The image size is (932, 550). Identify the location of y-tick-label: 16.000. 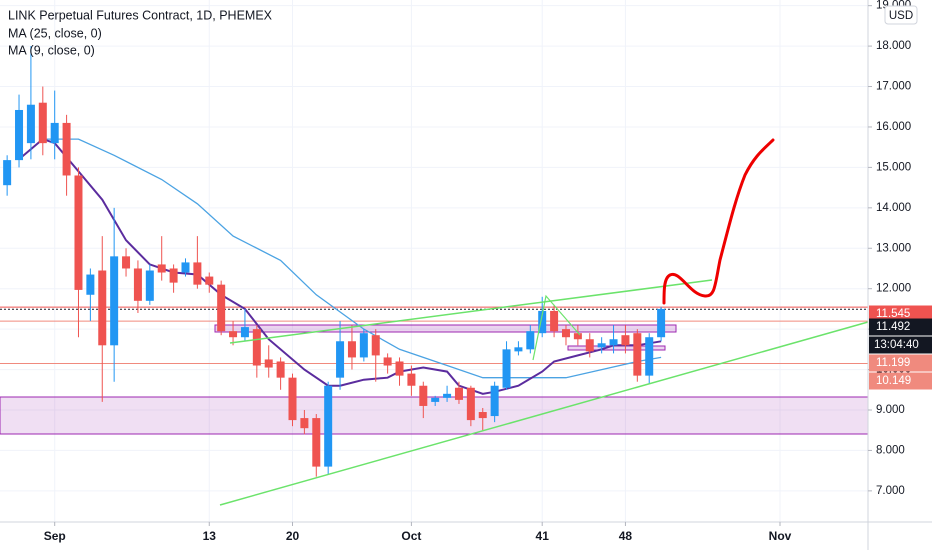
(893, 127).